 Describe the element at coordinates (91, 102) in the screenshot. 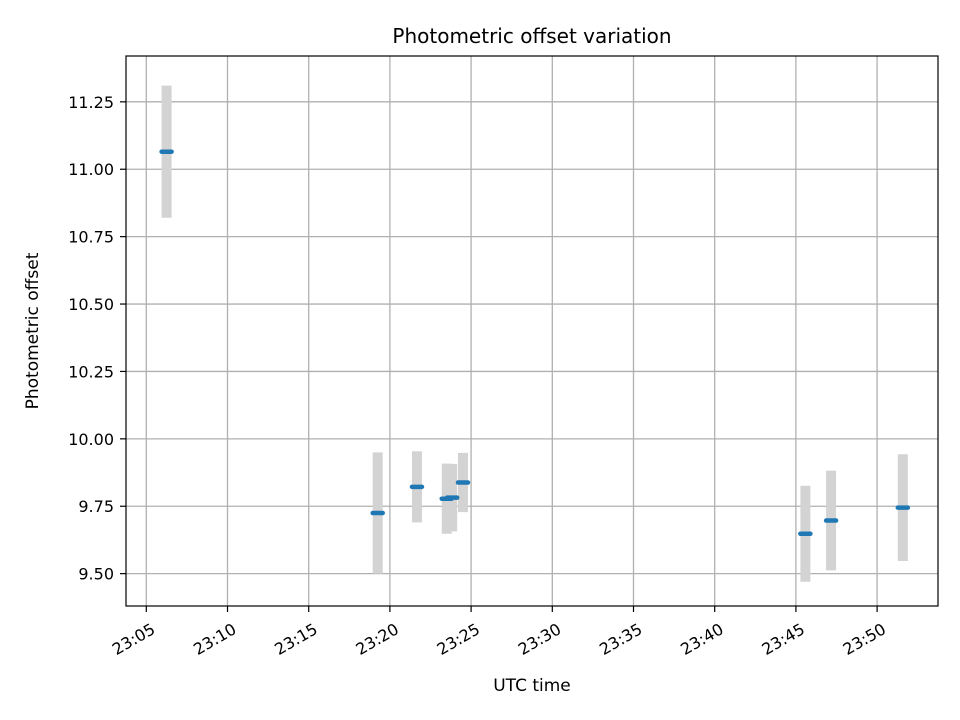

I see `y-tick-label: 11.25` at that location.